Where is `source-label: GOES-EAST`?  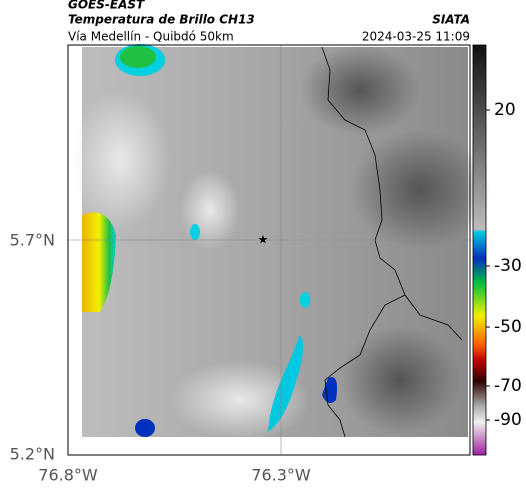
source-label: GOES-EAST is located at coordinates (106, 6).